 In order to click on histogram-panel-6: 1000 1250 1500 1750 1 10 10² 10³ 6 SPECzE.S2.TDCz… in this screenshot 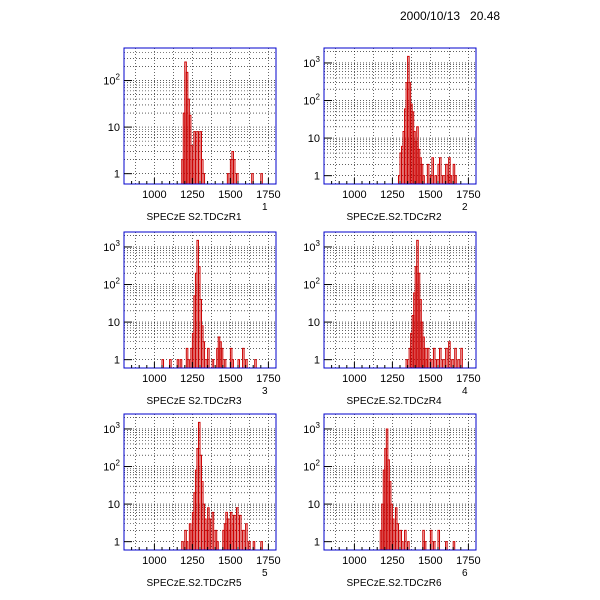, I will do `click(392, 501)`.